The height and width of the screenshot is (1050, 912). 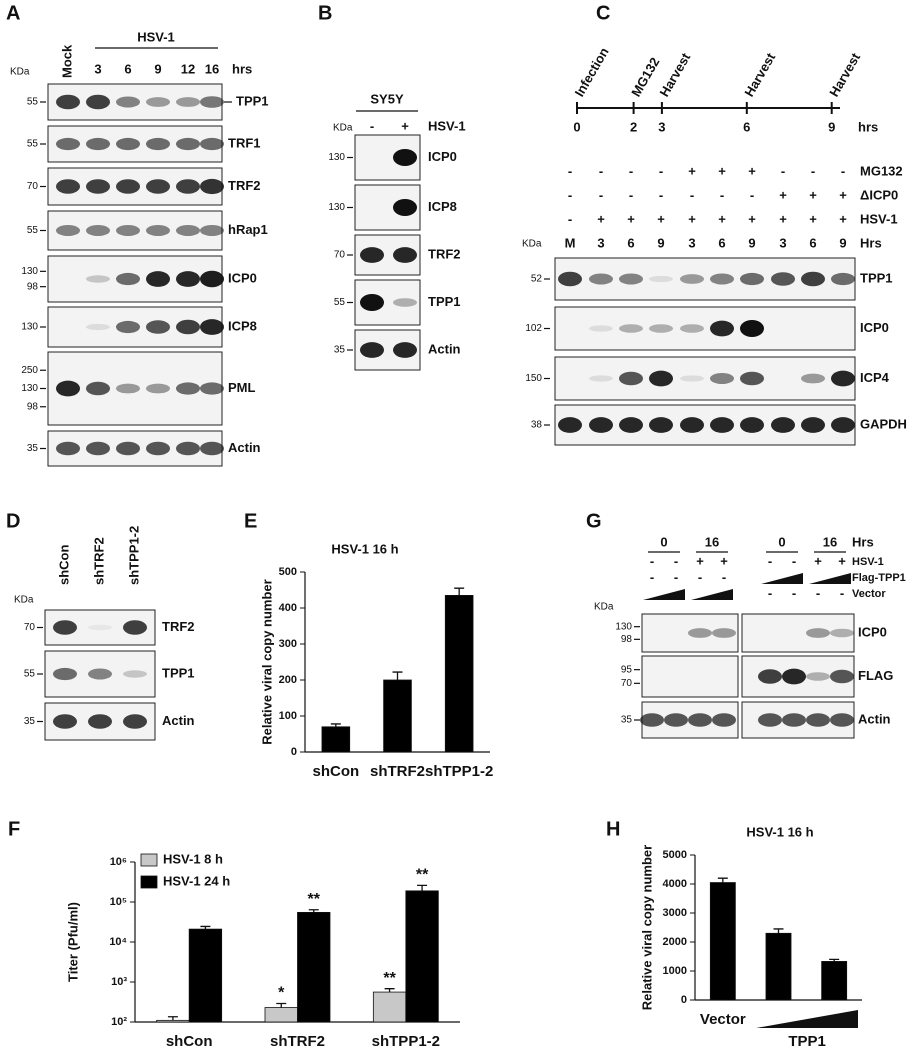 I want to click on x-tick-label: shTPP1-2, so click(x=406, y=1041).